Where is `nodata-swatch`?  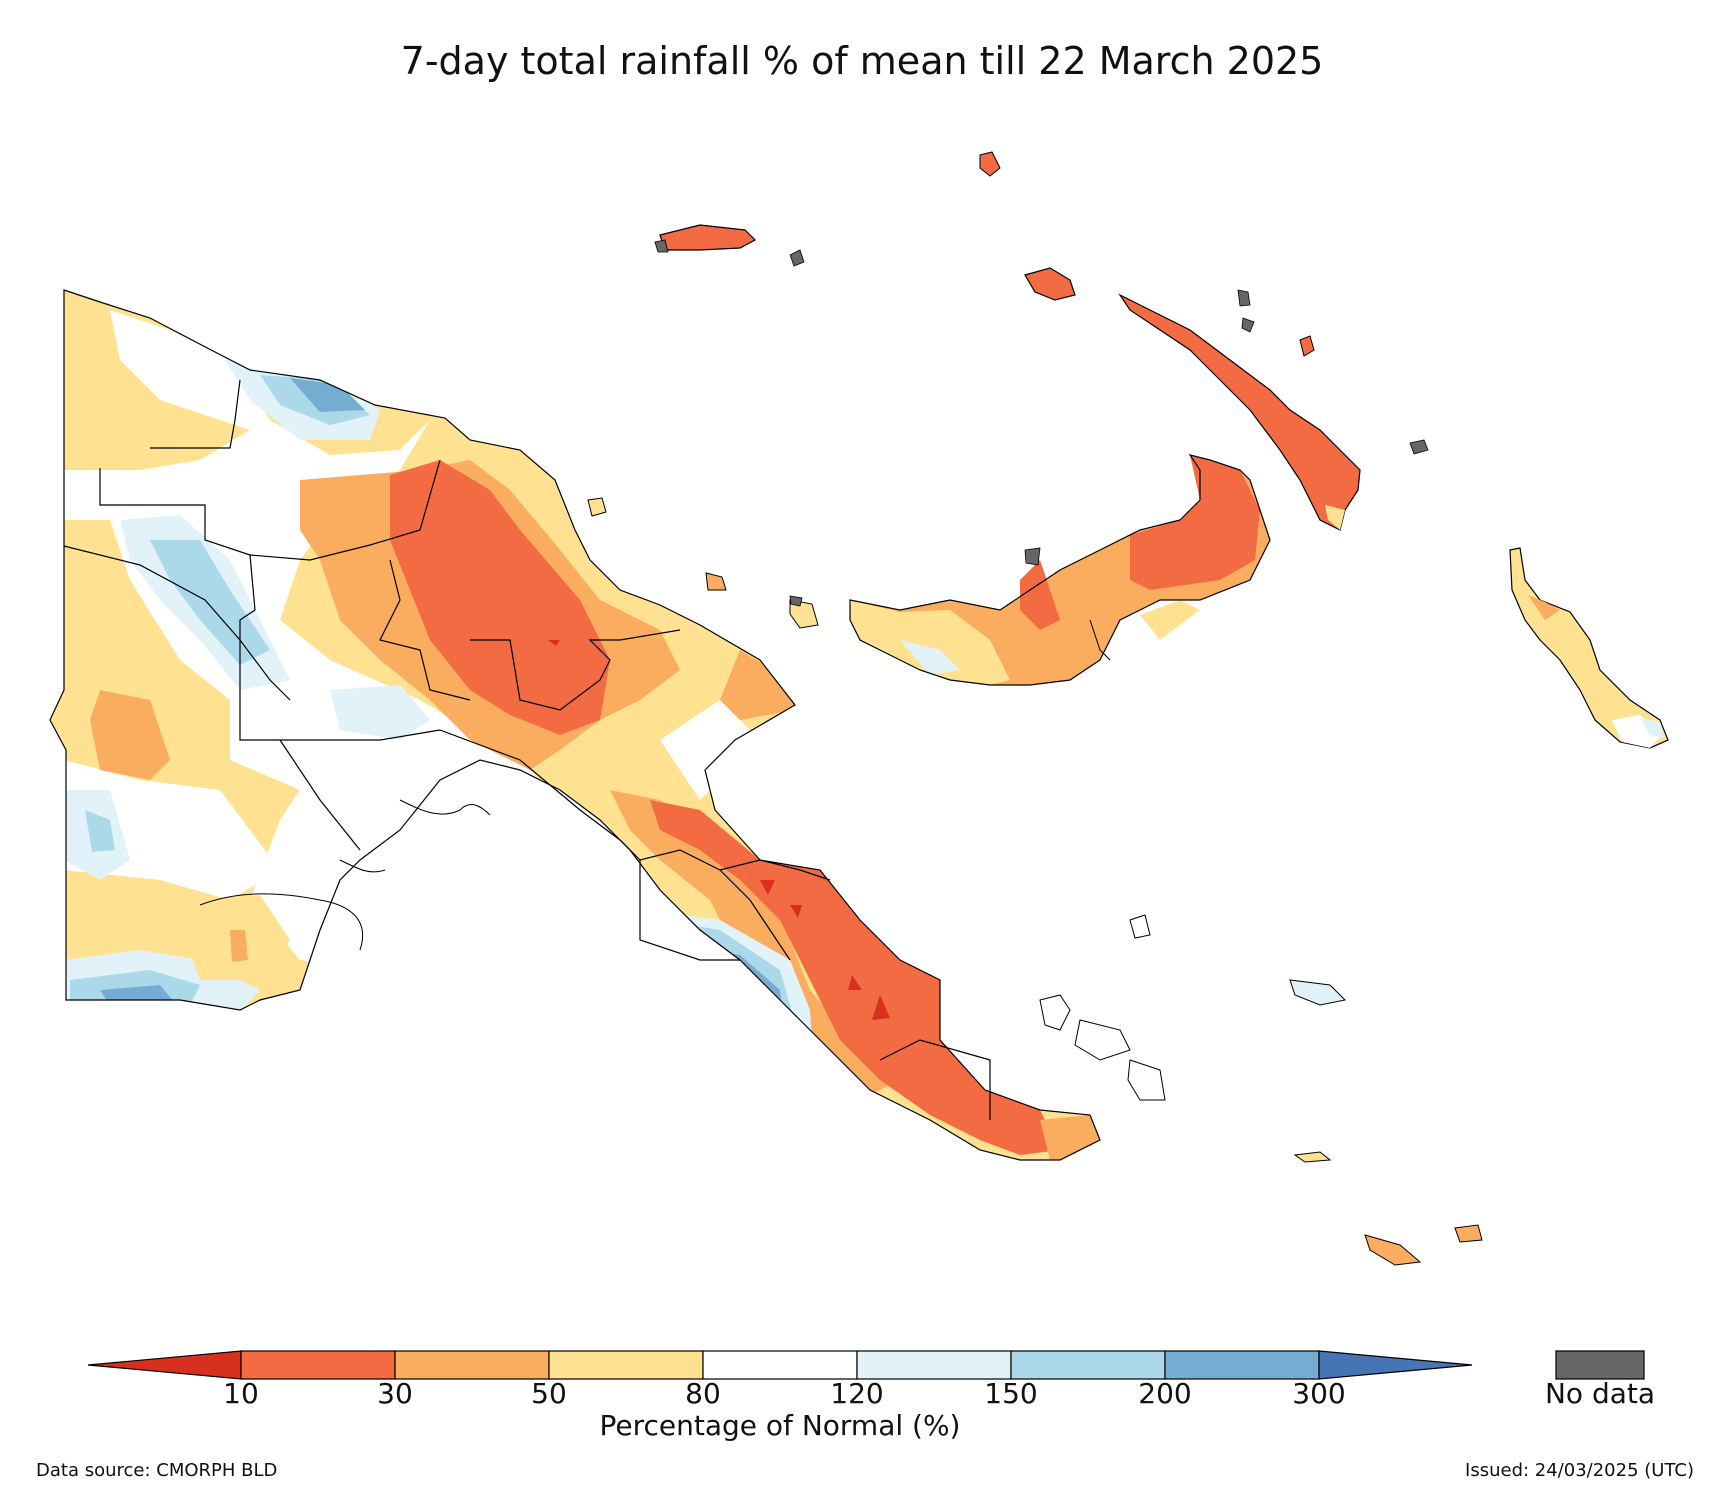 nodata-swatch is located at coordinates (1600, 1365).